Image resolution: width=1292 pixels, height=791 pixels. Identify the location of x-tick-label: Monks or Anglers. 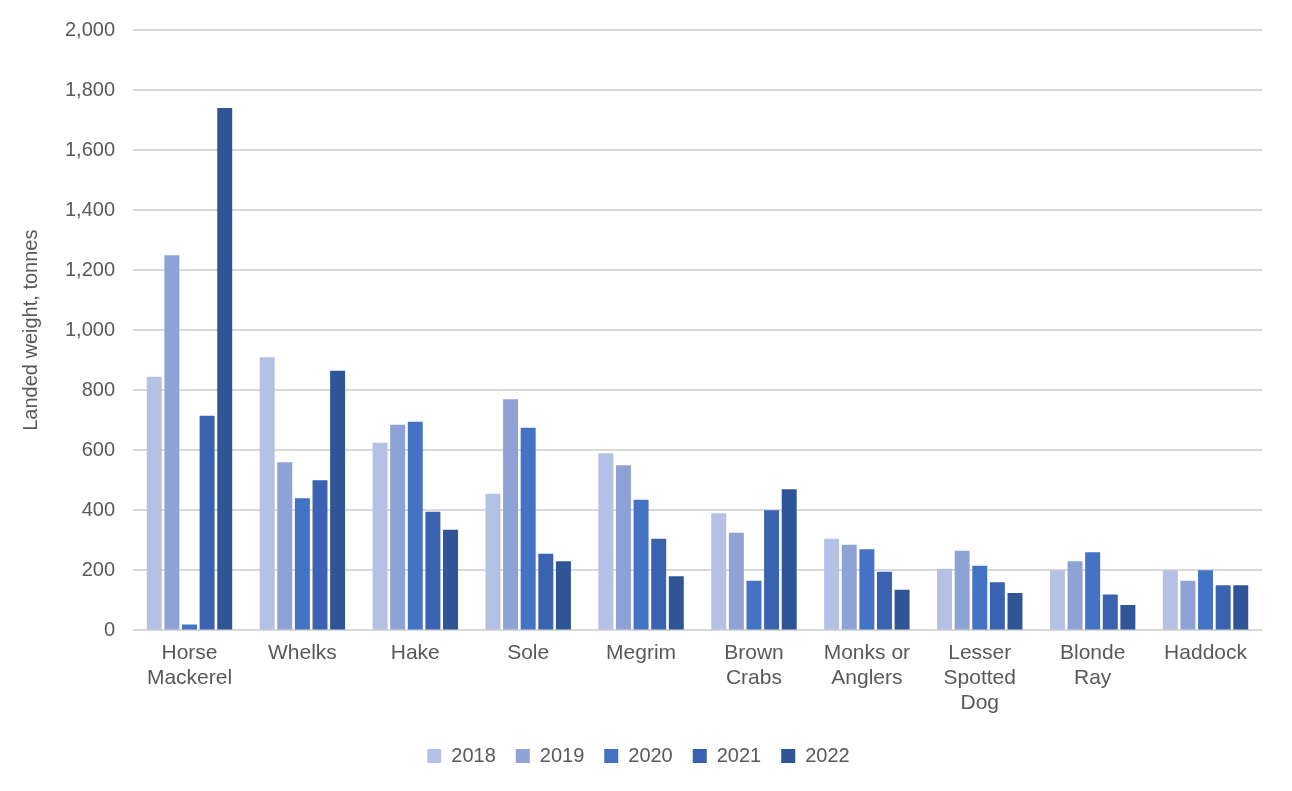
(867, 663).